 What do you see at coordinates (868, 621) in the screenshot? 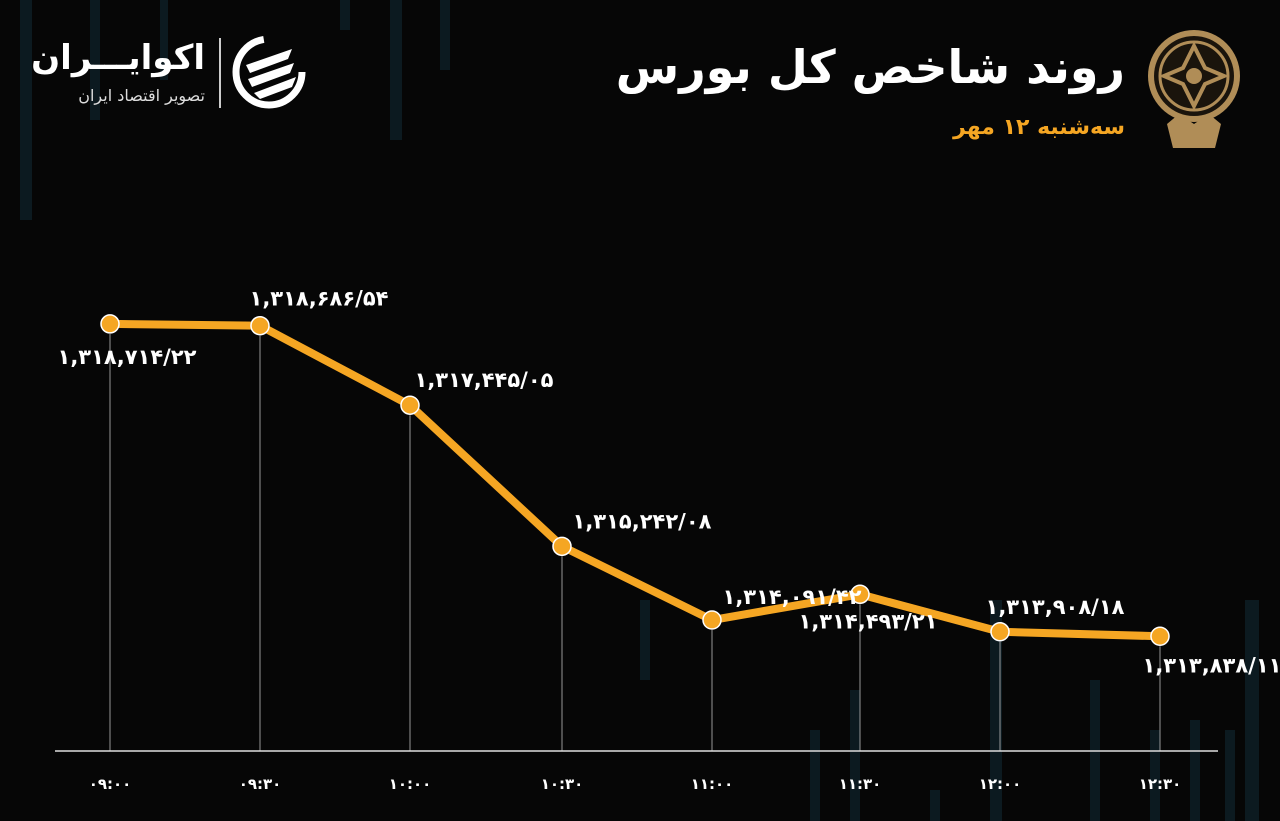
I see `data-label: ۱,۳۱۴,۴۹۳/۲۱` at bounding box center [868, 621].